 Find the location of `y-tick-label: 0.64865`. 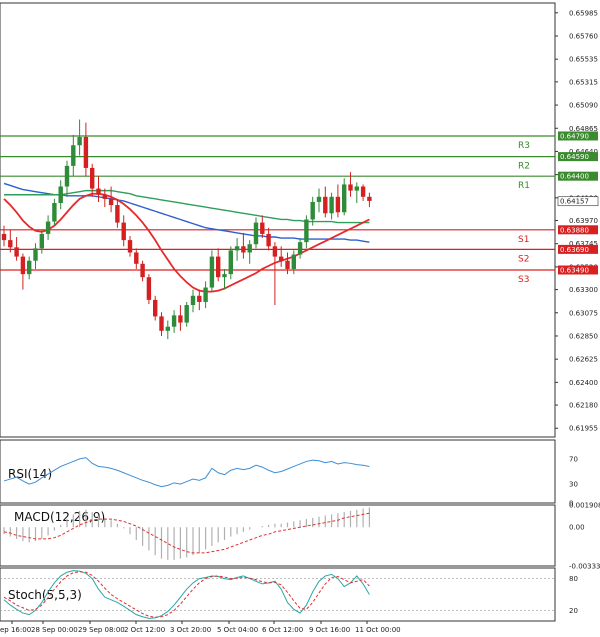

y-tick-label: 0.64865 is located at coordinates (583, 129).